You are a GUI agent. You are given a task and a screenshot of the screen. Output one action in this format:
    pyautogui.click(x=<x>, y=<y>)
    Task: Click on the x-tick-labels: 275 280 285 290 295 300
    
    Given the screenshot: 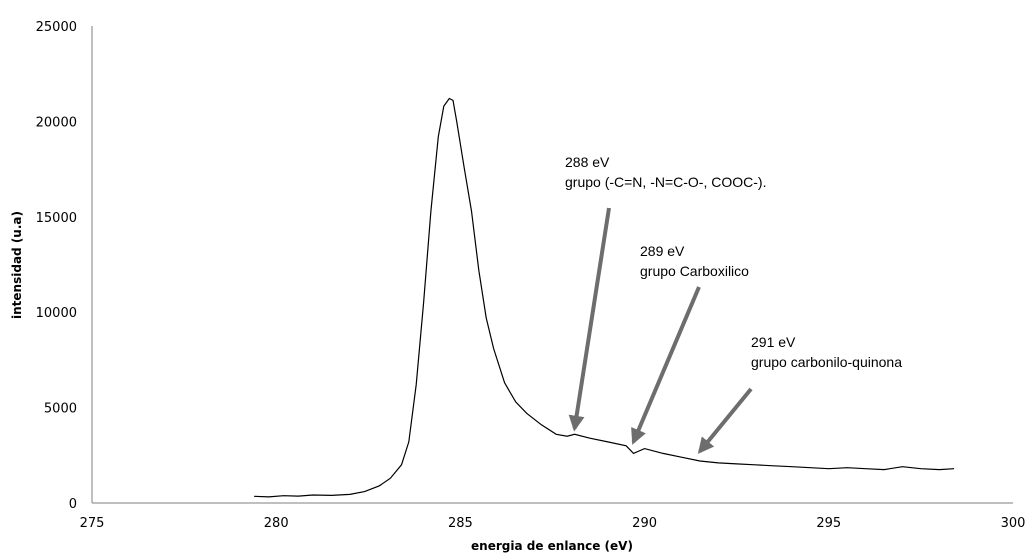 What is the action you would take?
    pyautogui.click(x=553, y=523)
    